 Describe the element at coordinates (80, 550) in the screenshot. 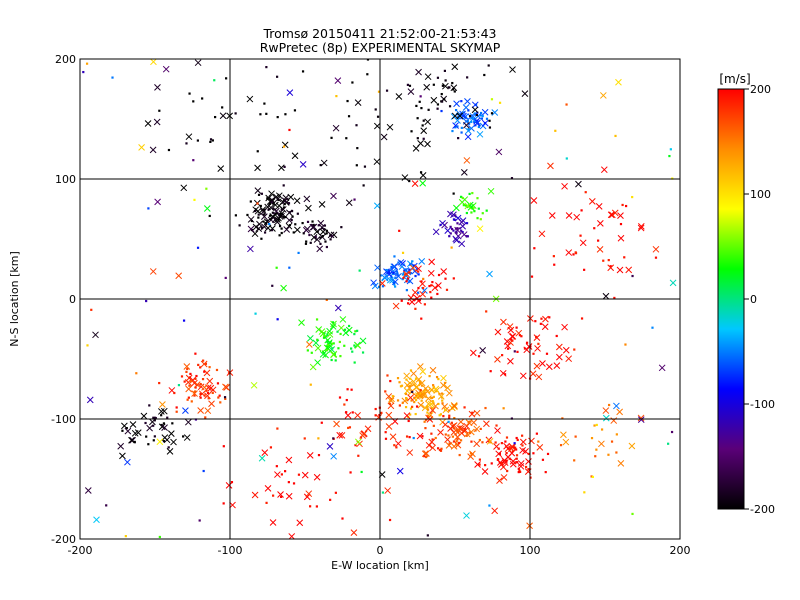

I see `x-tick-label: -200` at that location.